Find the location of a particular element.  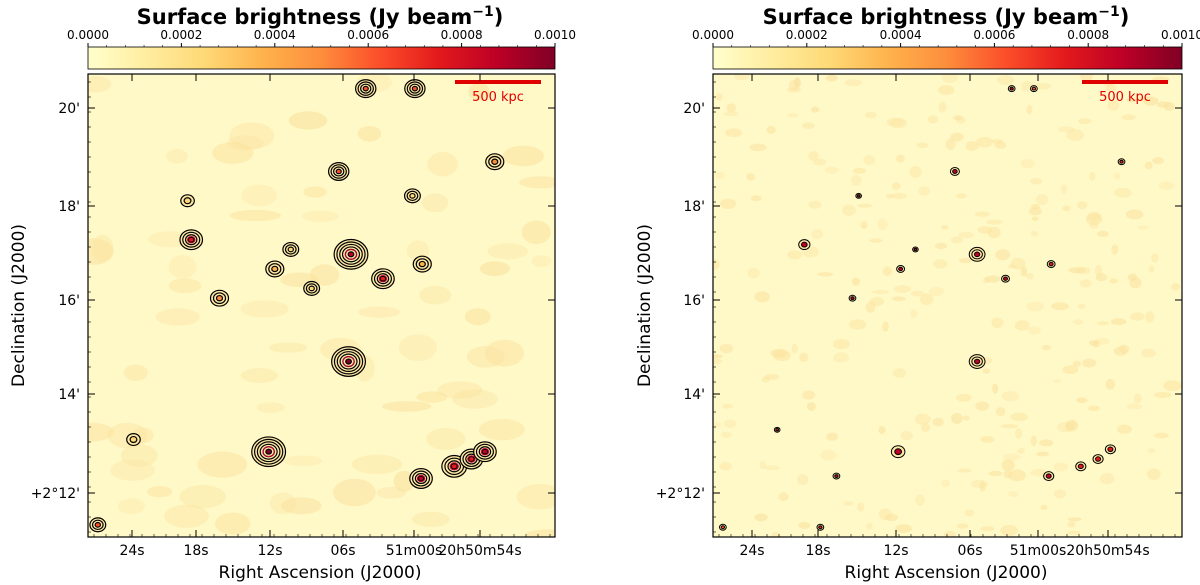

x-tick-label: 12s is located at coordinates (895, 551).